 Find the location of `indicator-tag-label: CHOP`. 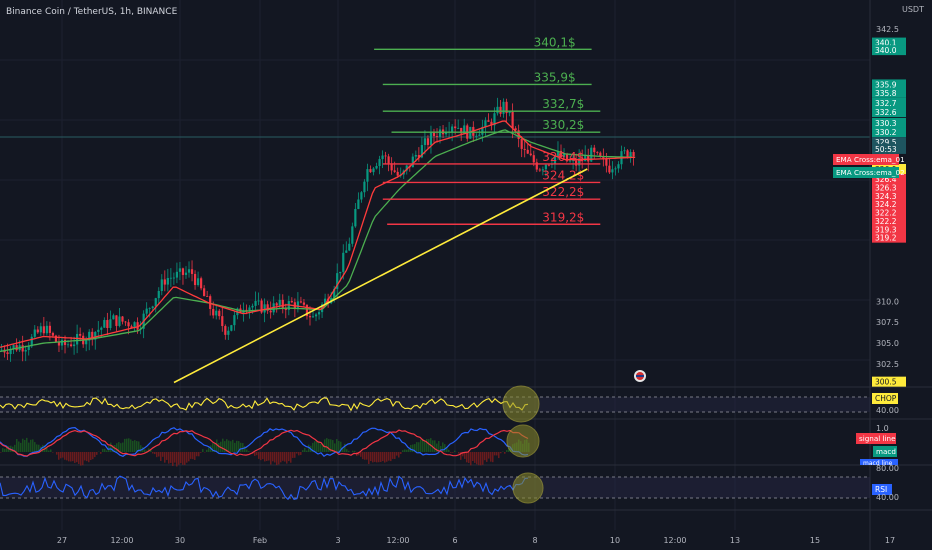

indicator-tag-label: CHOP is located at coordinates (886, 398).